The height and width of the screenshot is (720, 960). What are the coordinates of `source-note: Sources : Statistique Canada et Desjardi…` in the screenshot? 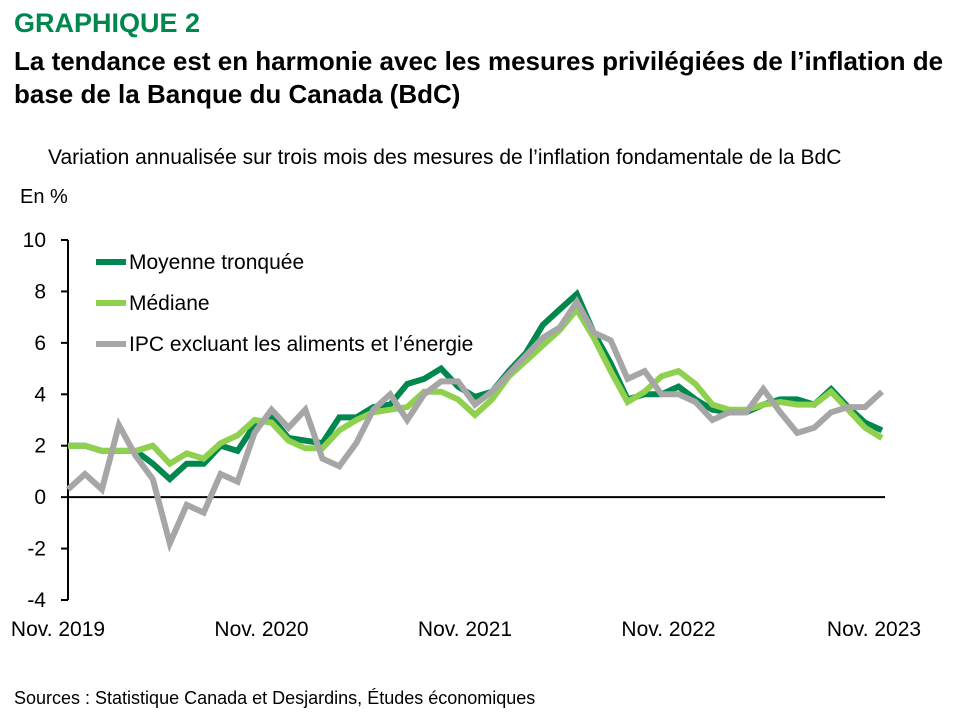 It's located at (275, 698).